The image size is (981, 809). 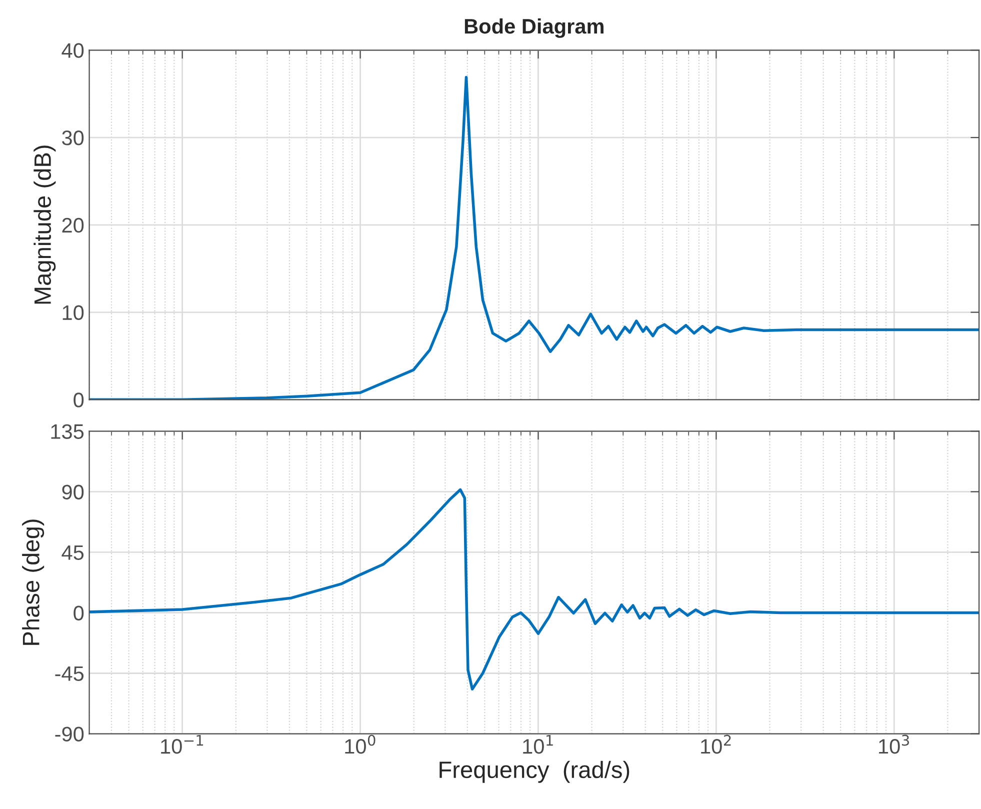 I want to click on y-tick-label: 90, so click(x=73, y=492).